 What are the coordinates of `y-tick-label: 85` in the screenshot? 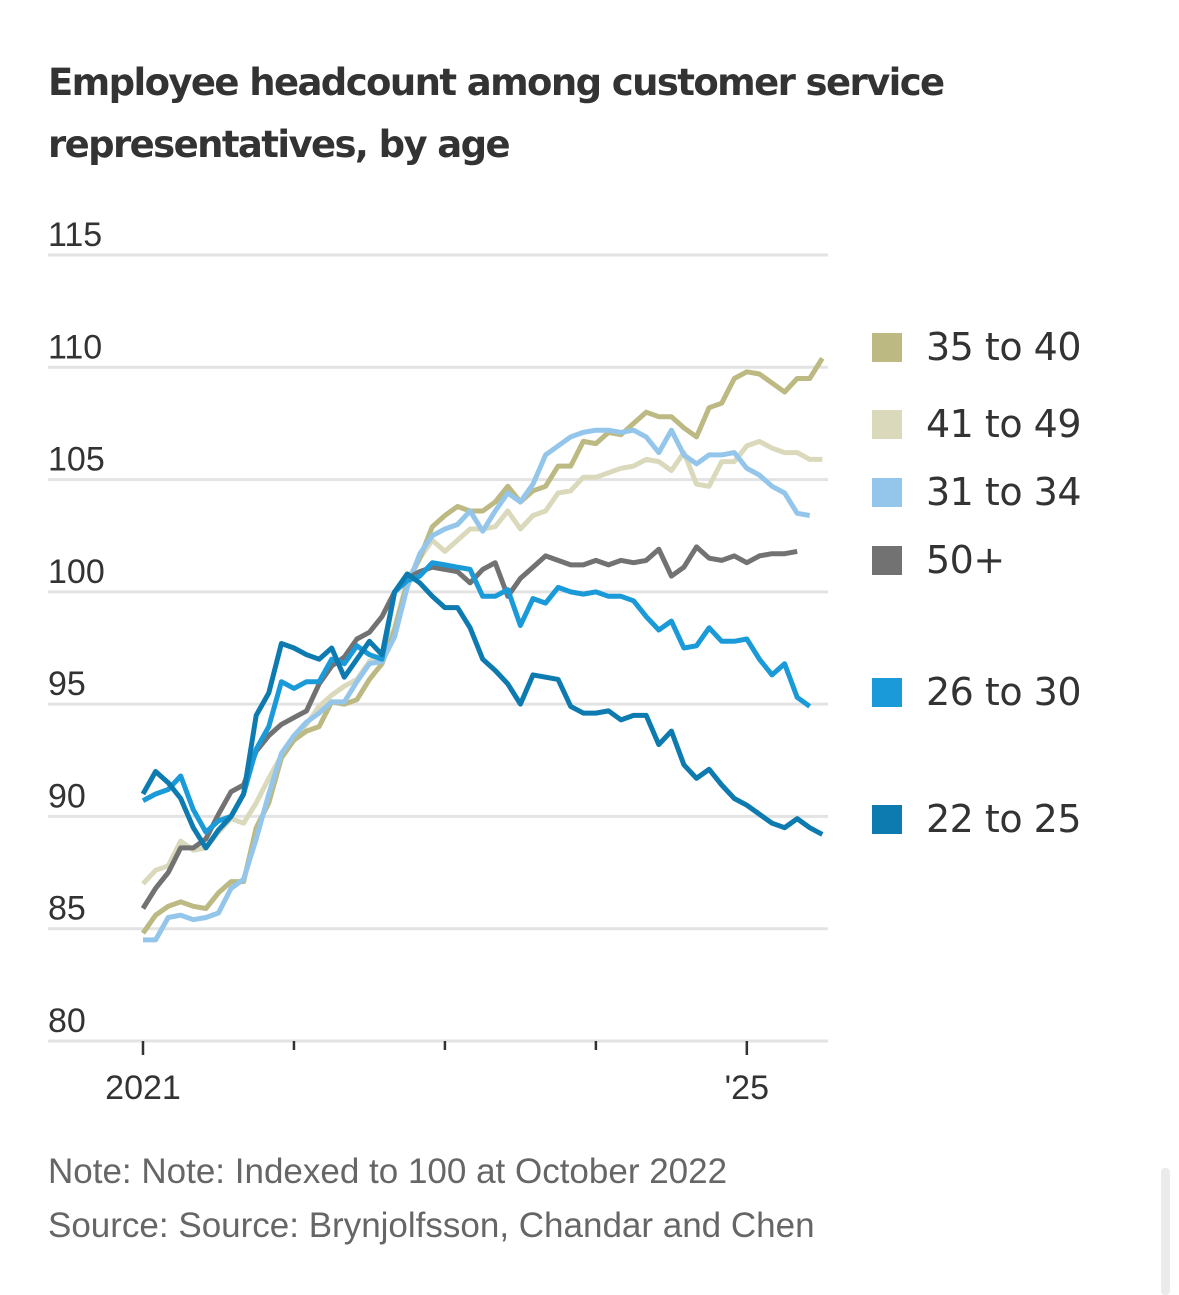 It's located at (67, 909).